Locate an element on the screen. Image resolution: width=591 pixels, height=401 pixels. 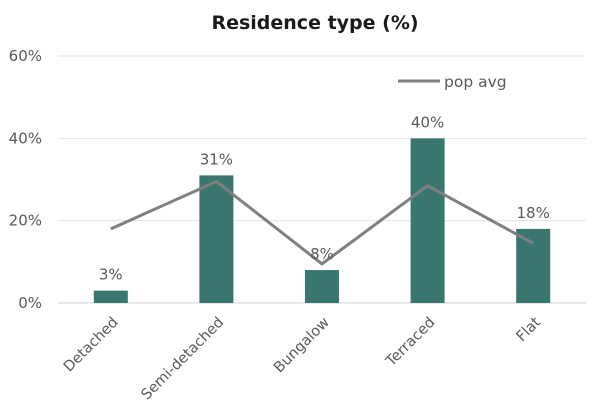
legend-label: pop avg is located at coordinates (475, 82).